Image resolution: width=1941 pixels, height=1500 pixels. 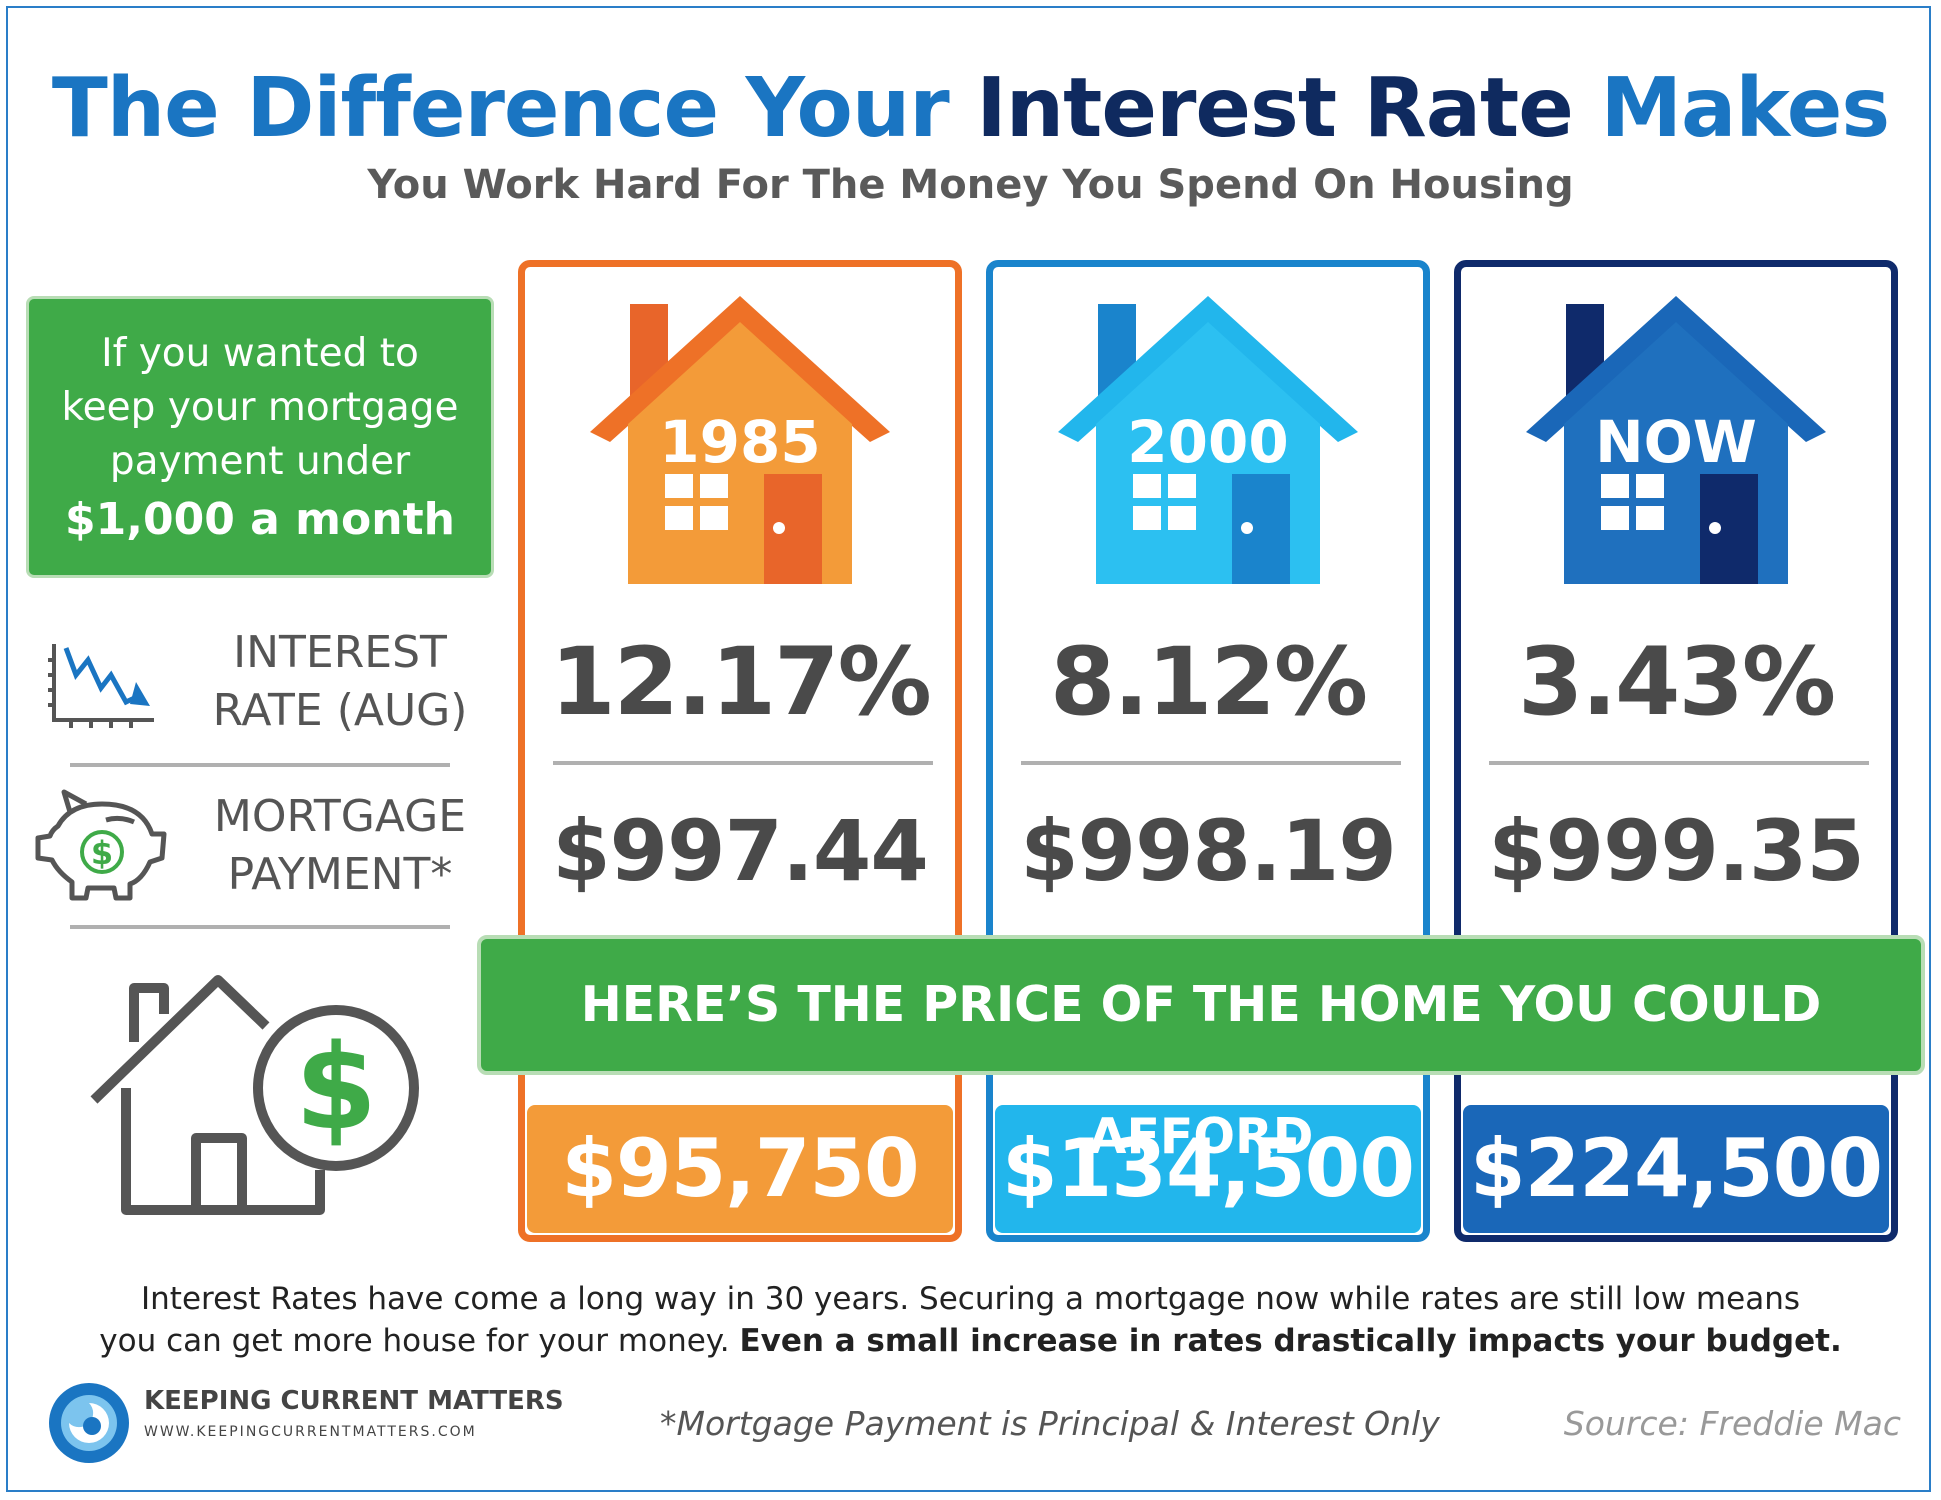 What do you see at coordinates (1676, 751) in the screenshot?
I see `column-now` at bounding box center [1676, 751].